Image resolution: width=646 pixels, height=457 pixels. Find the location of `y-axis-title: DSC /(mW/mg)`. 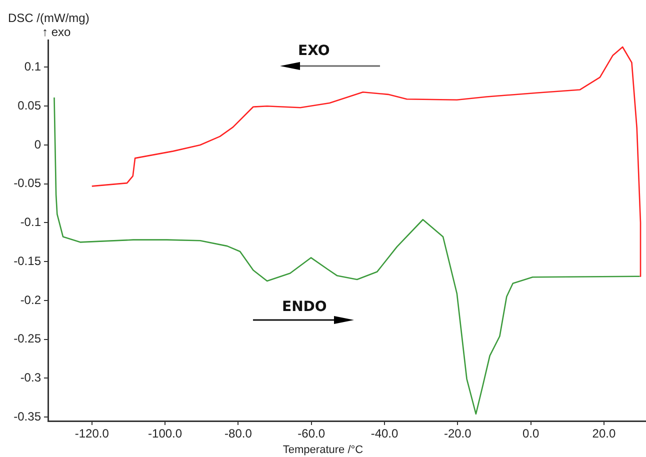

y-axis-title: DSC /(mW/mg) is located at coordinates (49, 18).